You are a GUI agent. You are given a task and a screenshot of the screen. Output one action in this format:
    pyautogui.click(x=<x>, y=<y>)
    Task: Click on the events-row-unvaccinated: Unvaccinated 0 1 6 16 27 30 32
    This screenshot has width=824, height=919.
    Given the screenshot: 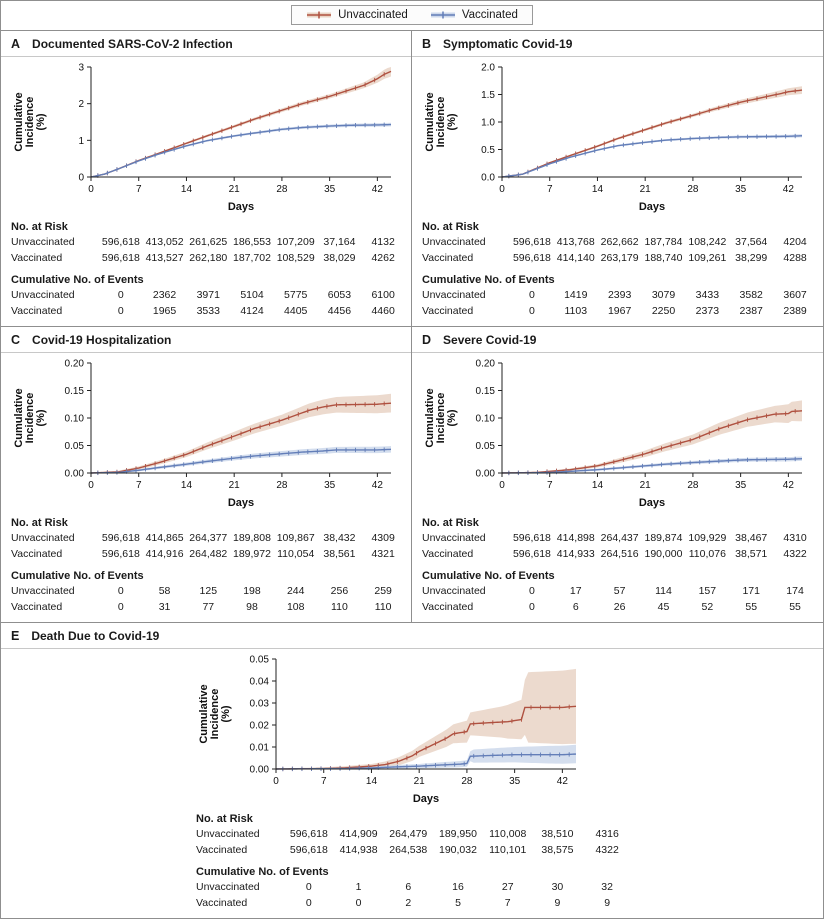 What is the action you would take?
    pyautogui.click(x=412, y=888)
    